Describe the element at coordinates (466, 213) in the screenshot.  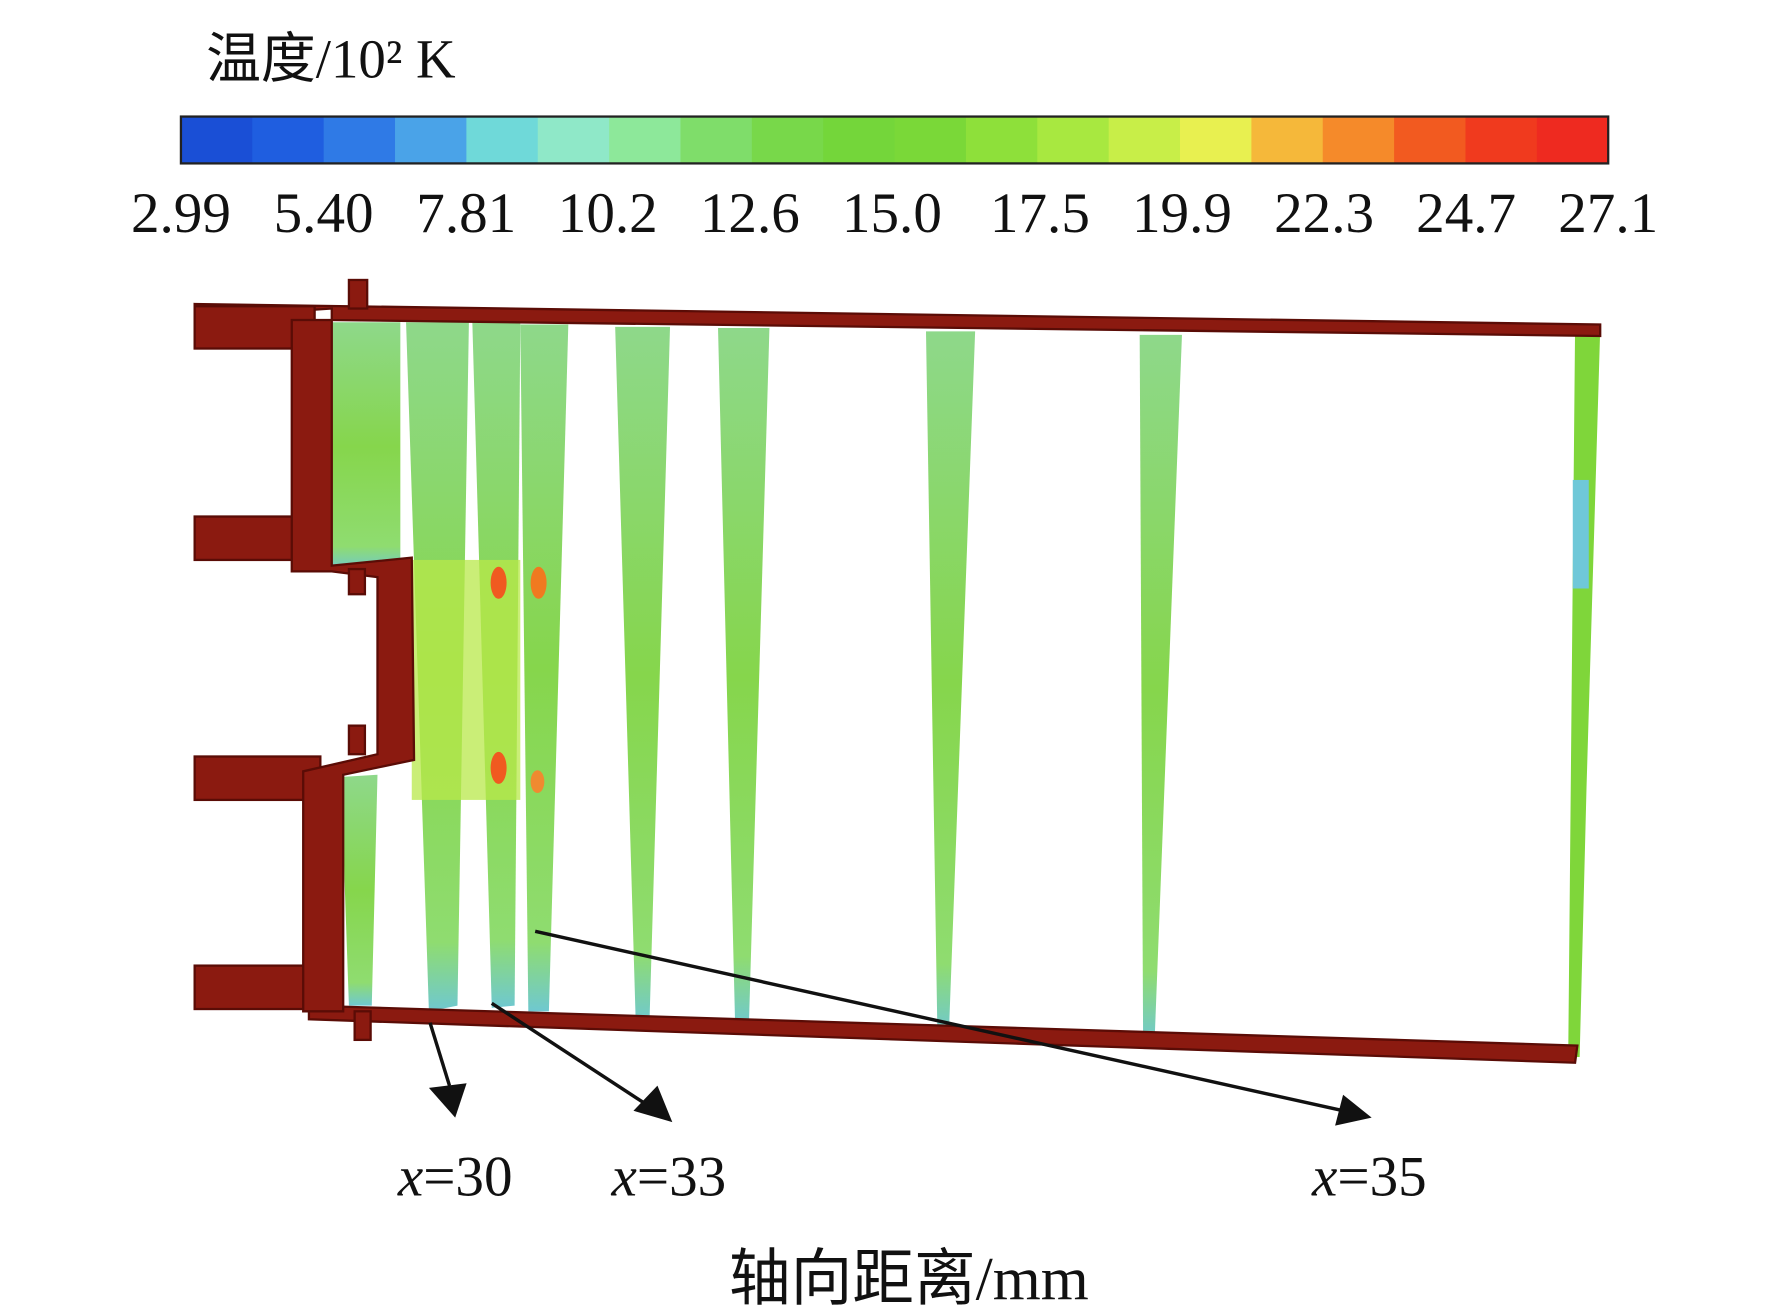
I see `colorbar-tick-label: 7.81` at that location.